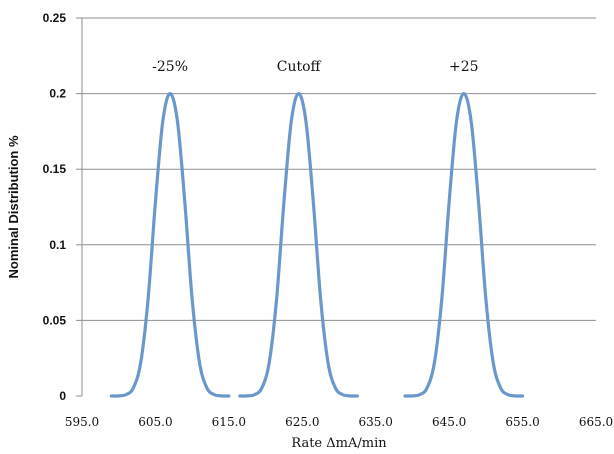 This screenshot has height=454, width=614. Describe the element at coordinates (55, 18) in the screenshot. I see `y-tick-label: 0.25` at that location.